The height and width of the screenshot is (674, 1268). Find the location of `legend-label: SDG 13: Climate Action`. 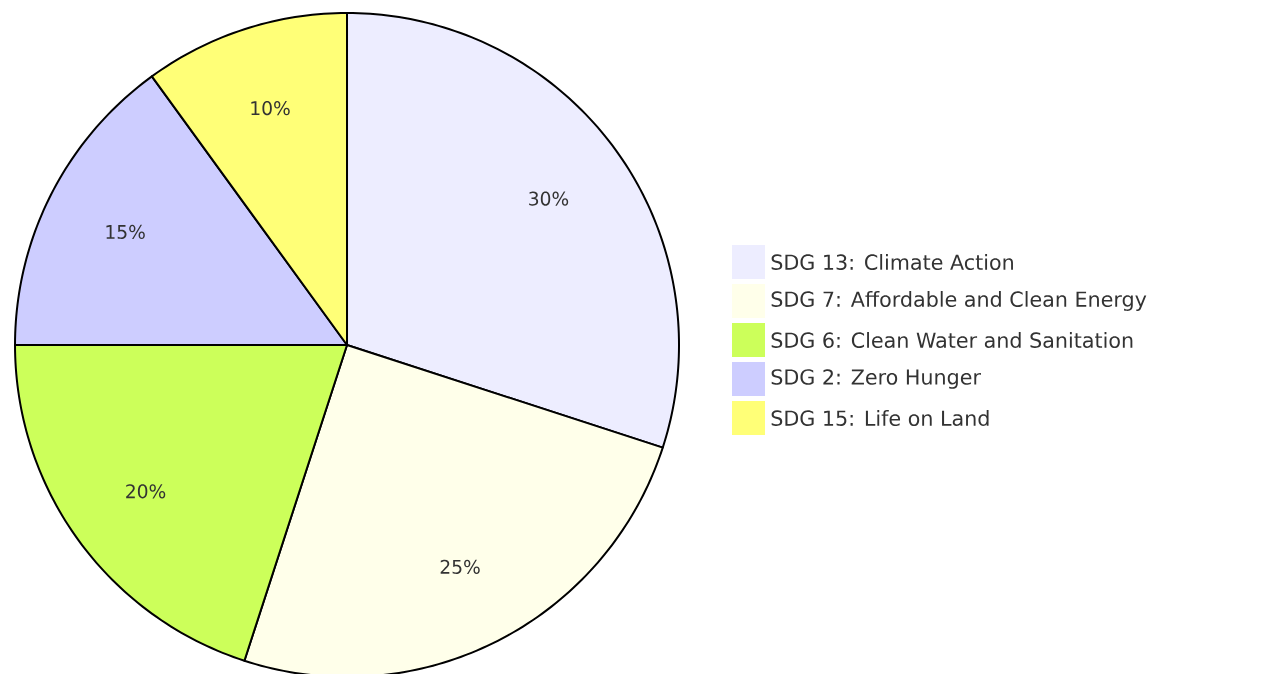

legend-label: SDG 13: Climate Action is located at coordinates (892, 261).